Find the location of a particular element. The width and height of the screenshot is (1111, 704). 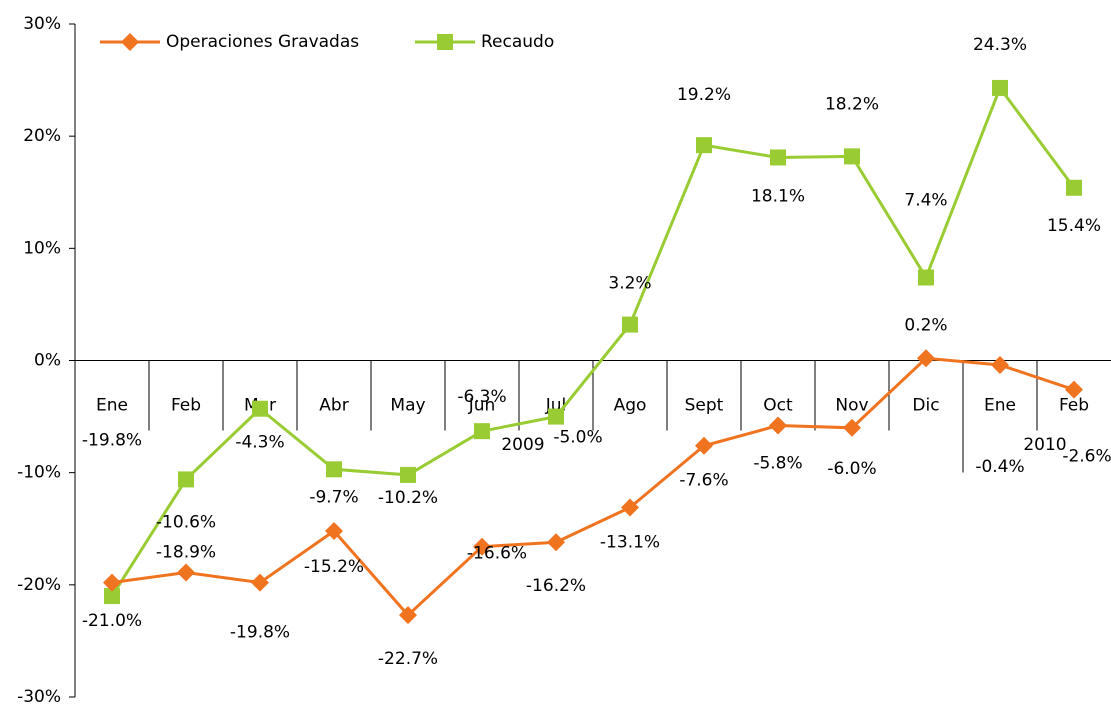

data-label: 19.2% is located at coordinates (704, 95).